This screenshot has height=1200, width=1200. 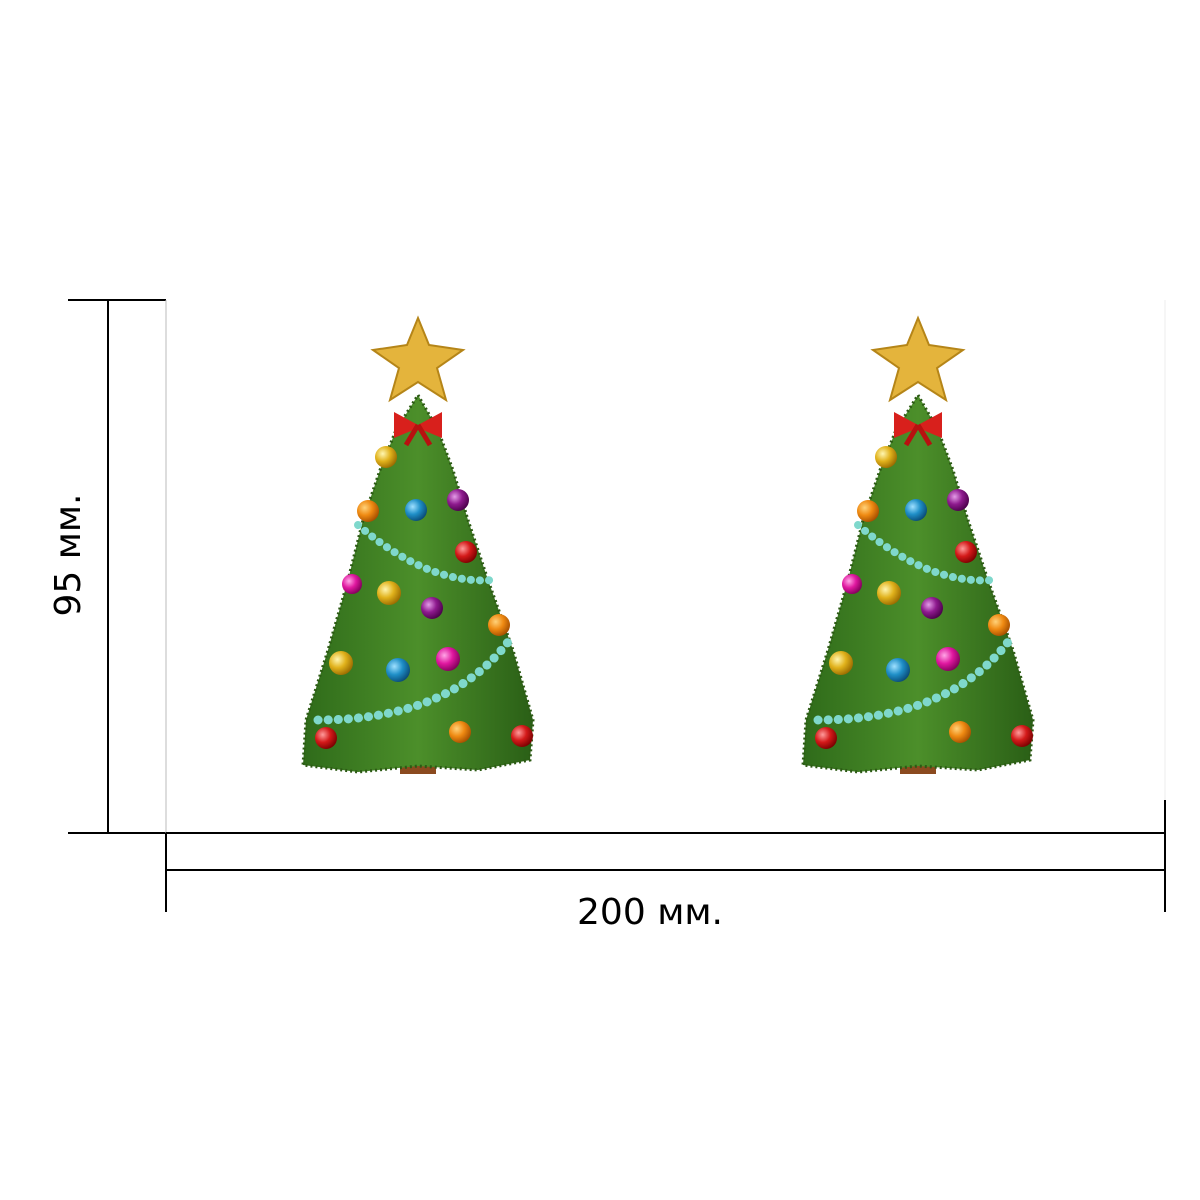 I want to click on height-dimension, so click(x=117, y=566).